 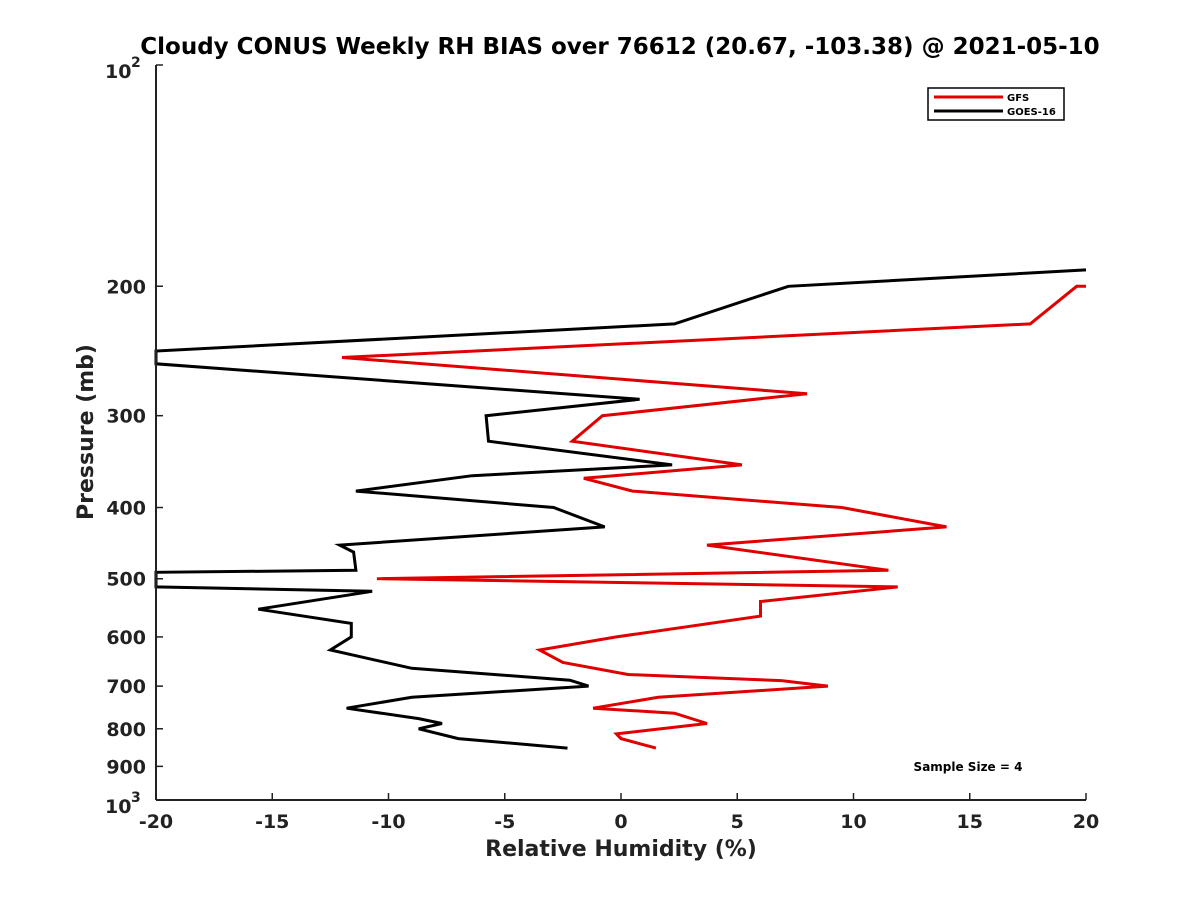 What do you see at coordinates (136, 63) in the screenshot?
I see `y-tick-label-exponent: 2` at bounding box center [136, 63].